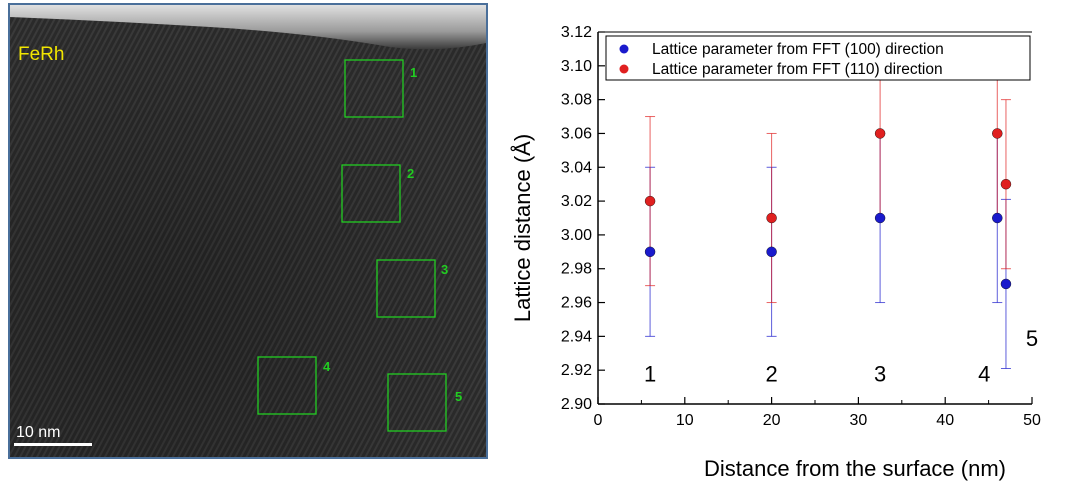 The width and height of the screenshot is (1065, 481). Describe the element at coordinates (38, 432) in the screenshot. I see `scale-bar-label: 10 nm` at that location.